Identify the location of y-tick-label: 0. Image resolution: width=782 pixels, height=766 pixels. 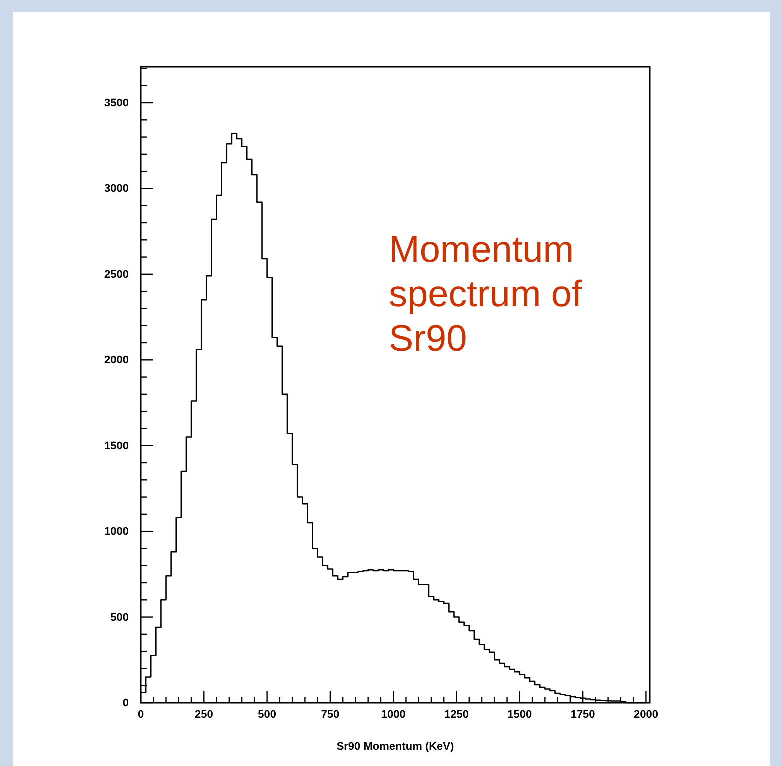
(125, 704).